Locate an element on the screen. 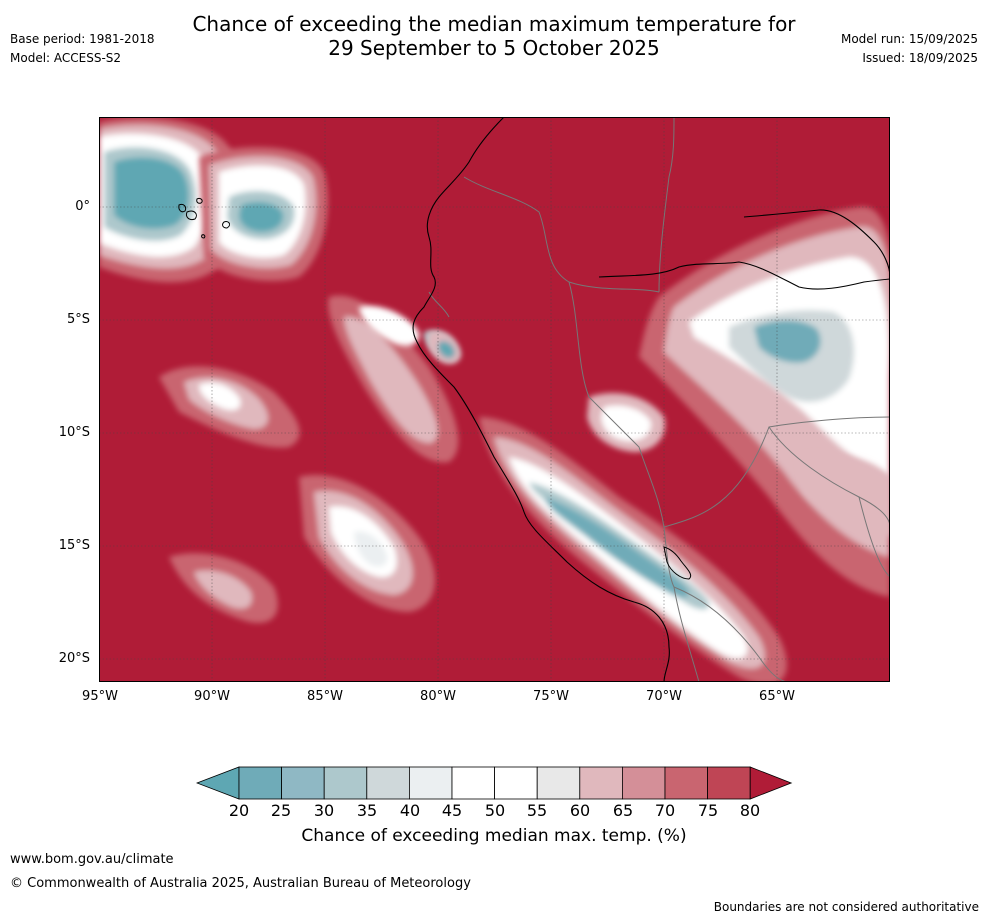  meta-left: Base period: 1981-2018 Model: ACCESS-S2 is located at coordinates (82, 49).